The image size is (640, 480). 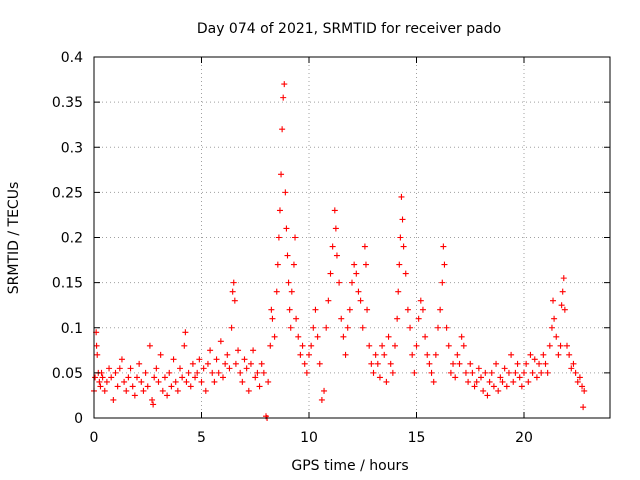 I want to click on y-tick-label: 0.3, so click(x=72, y=148).